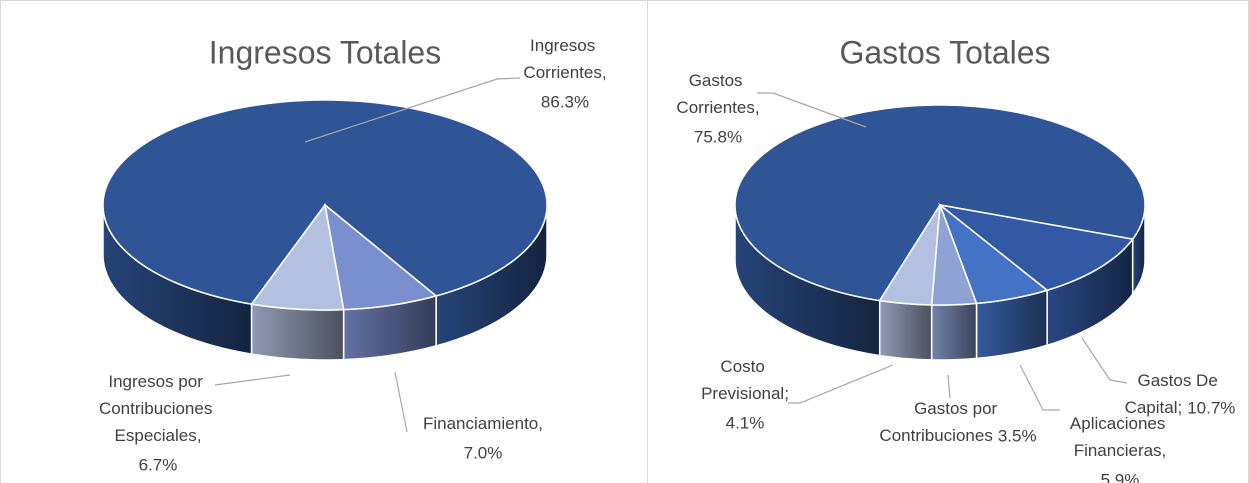 Image resolution: width=1249 pixels, height=483 pixels. What do you see at coordinates (745, 422) in the screenshot?
I see `data-label-value: 4.1%` at bounding box center [745, 422].